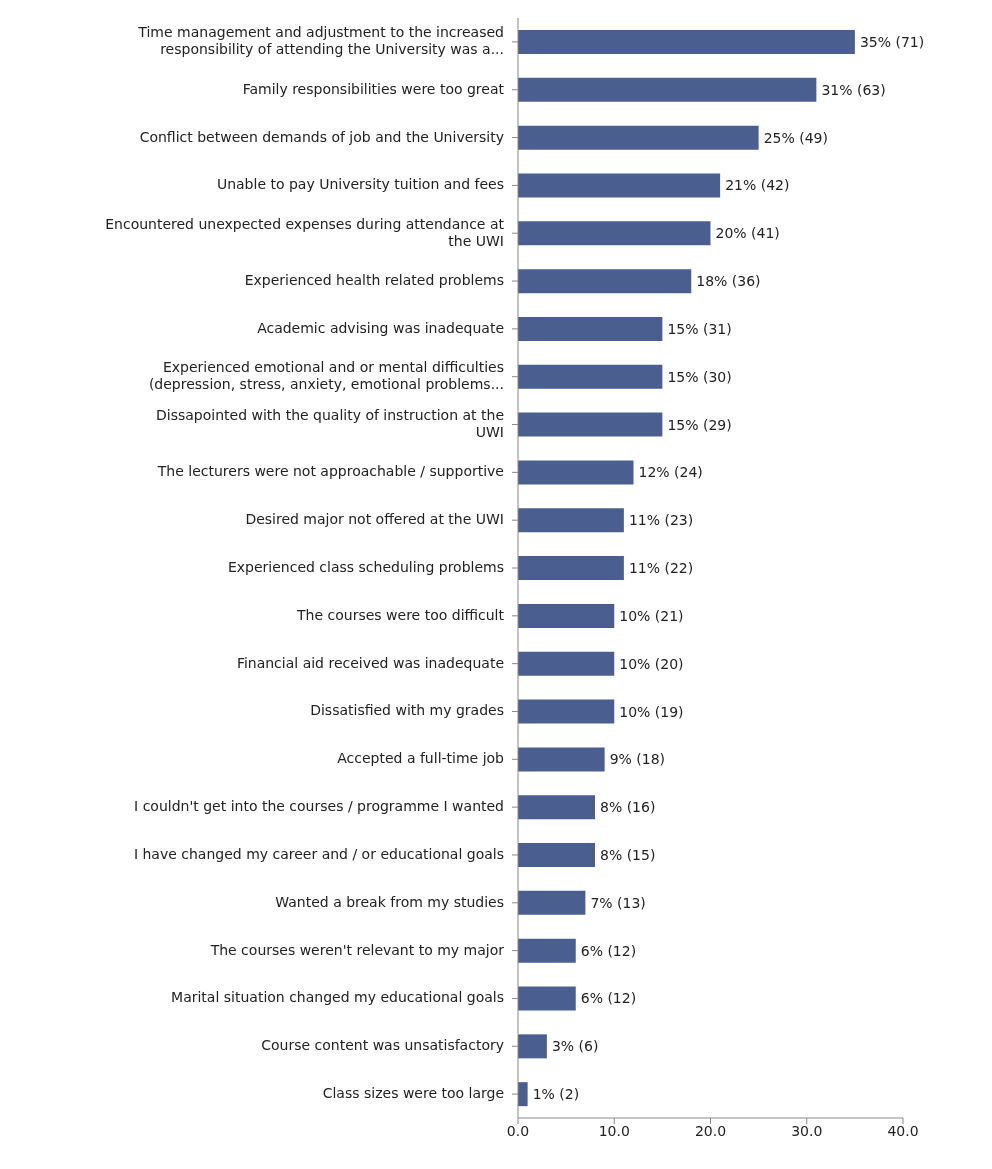  Describe the element at coordinates (699, 376) in the screenshot. I see `data-label: 15% (30)` at that location.